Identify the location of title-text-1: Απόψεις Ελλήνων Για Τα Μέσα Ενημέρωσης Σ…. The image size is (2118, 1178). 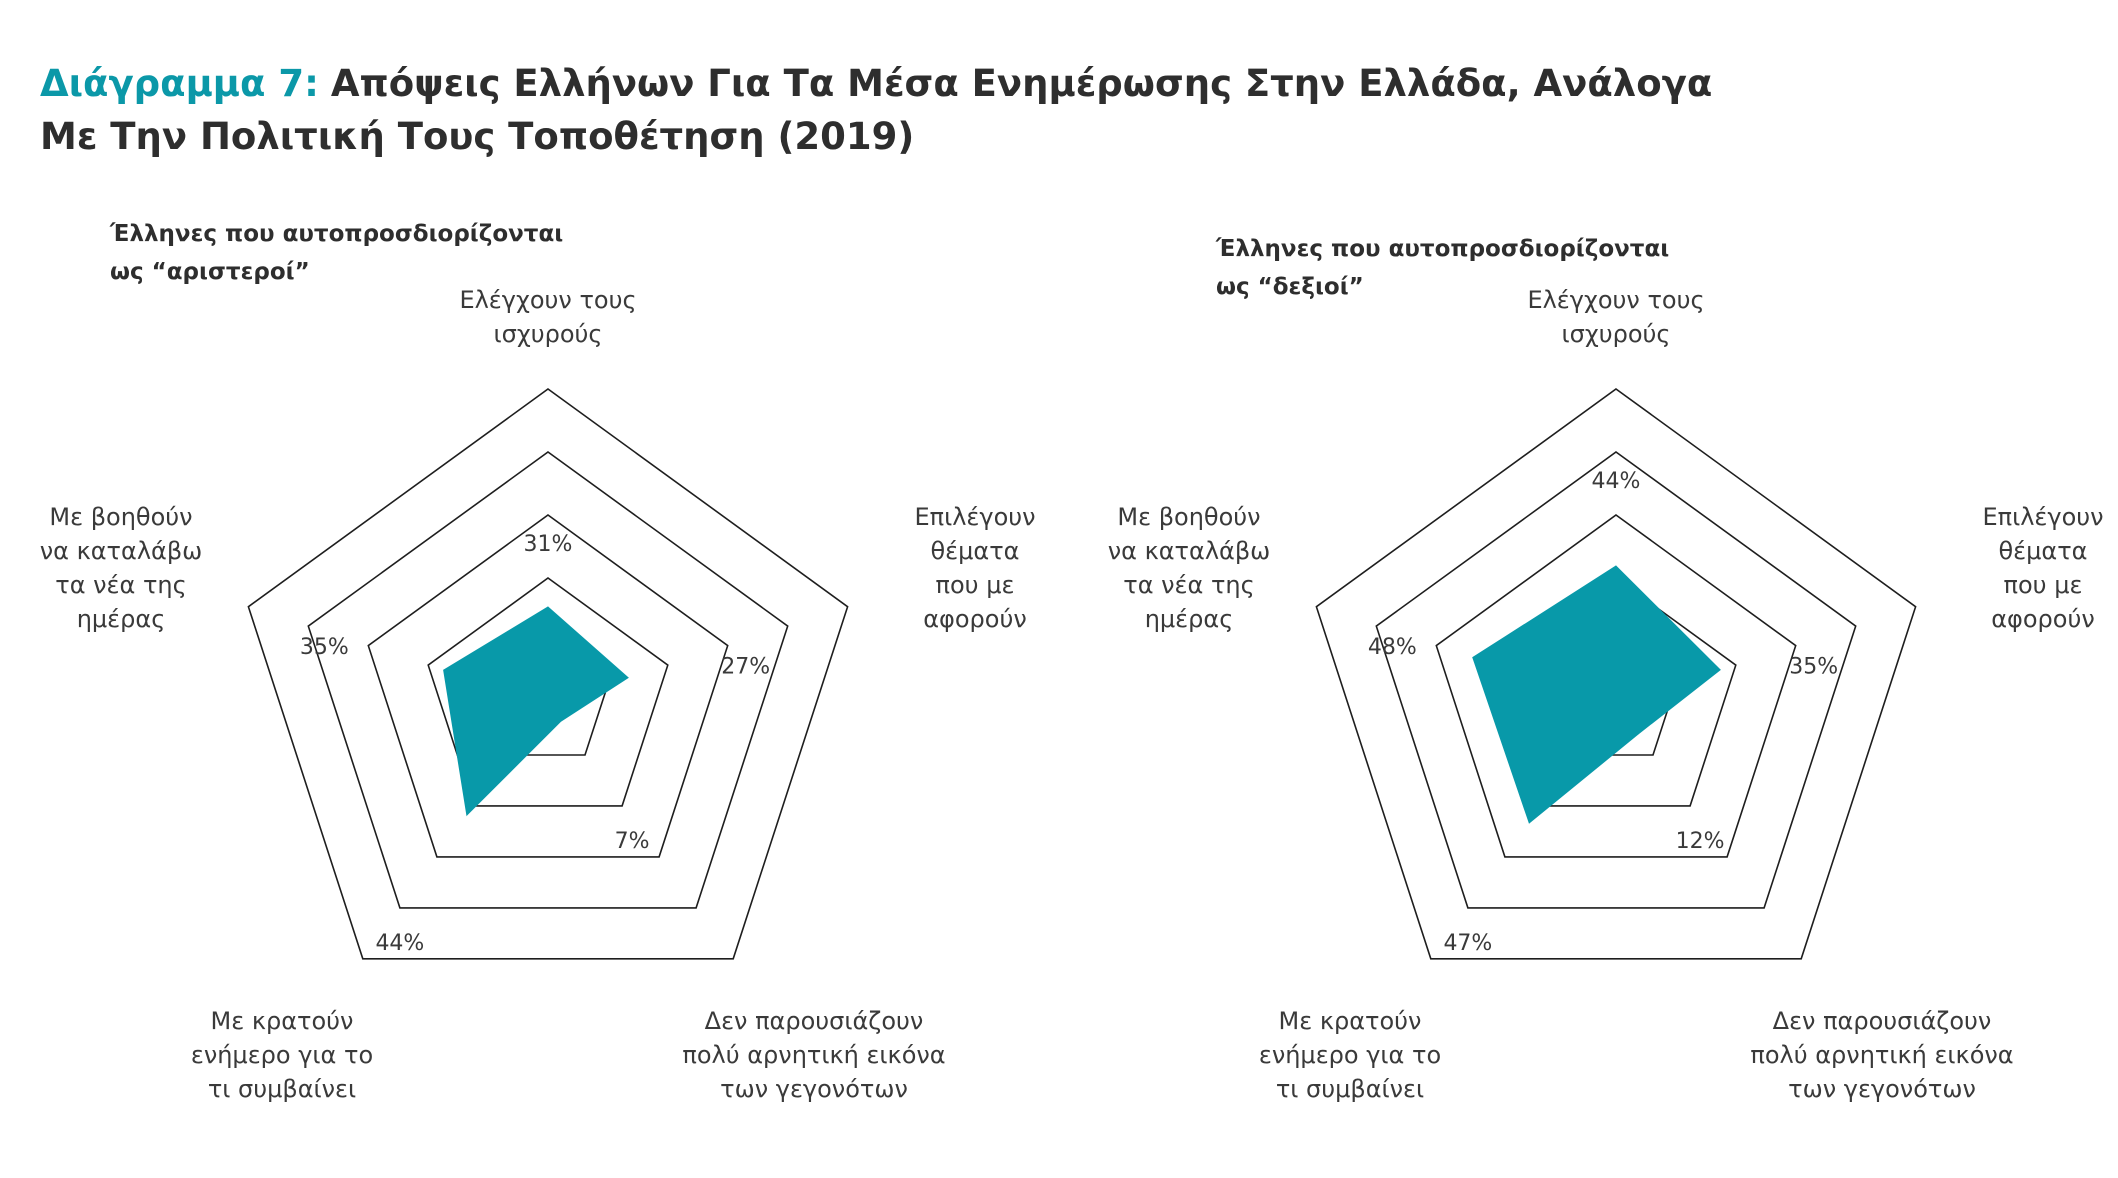
(1021, 83).